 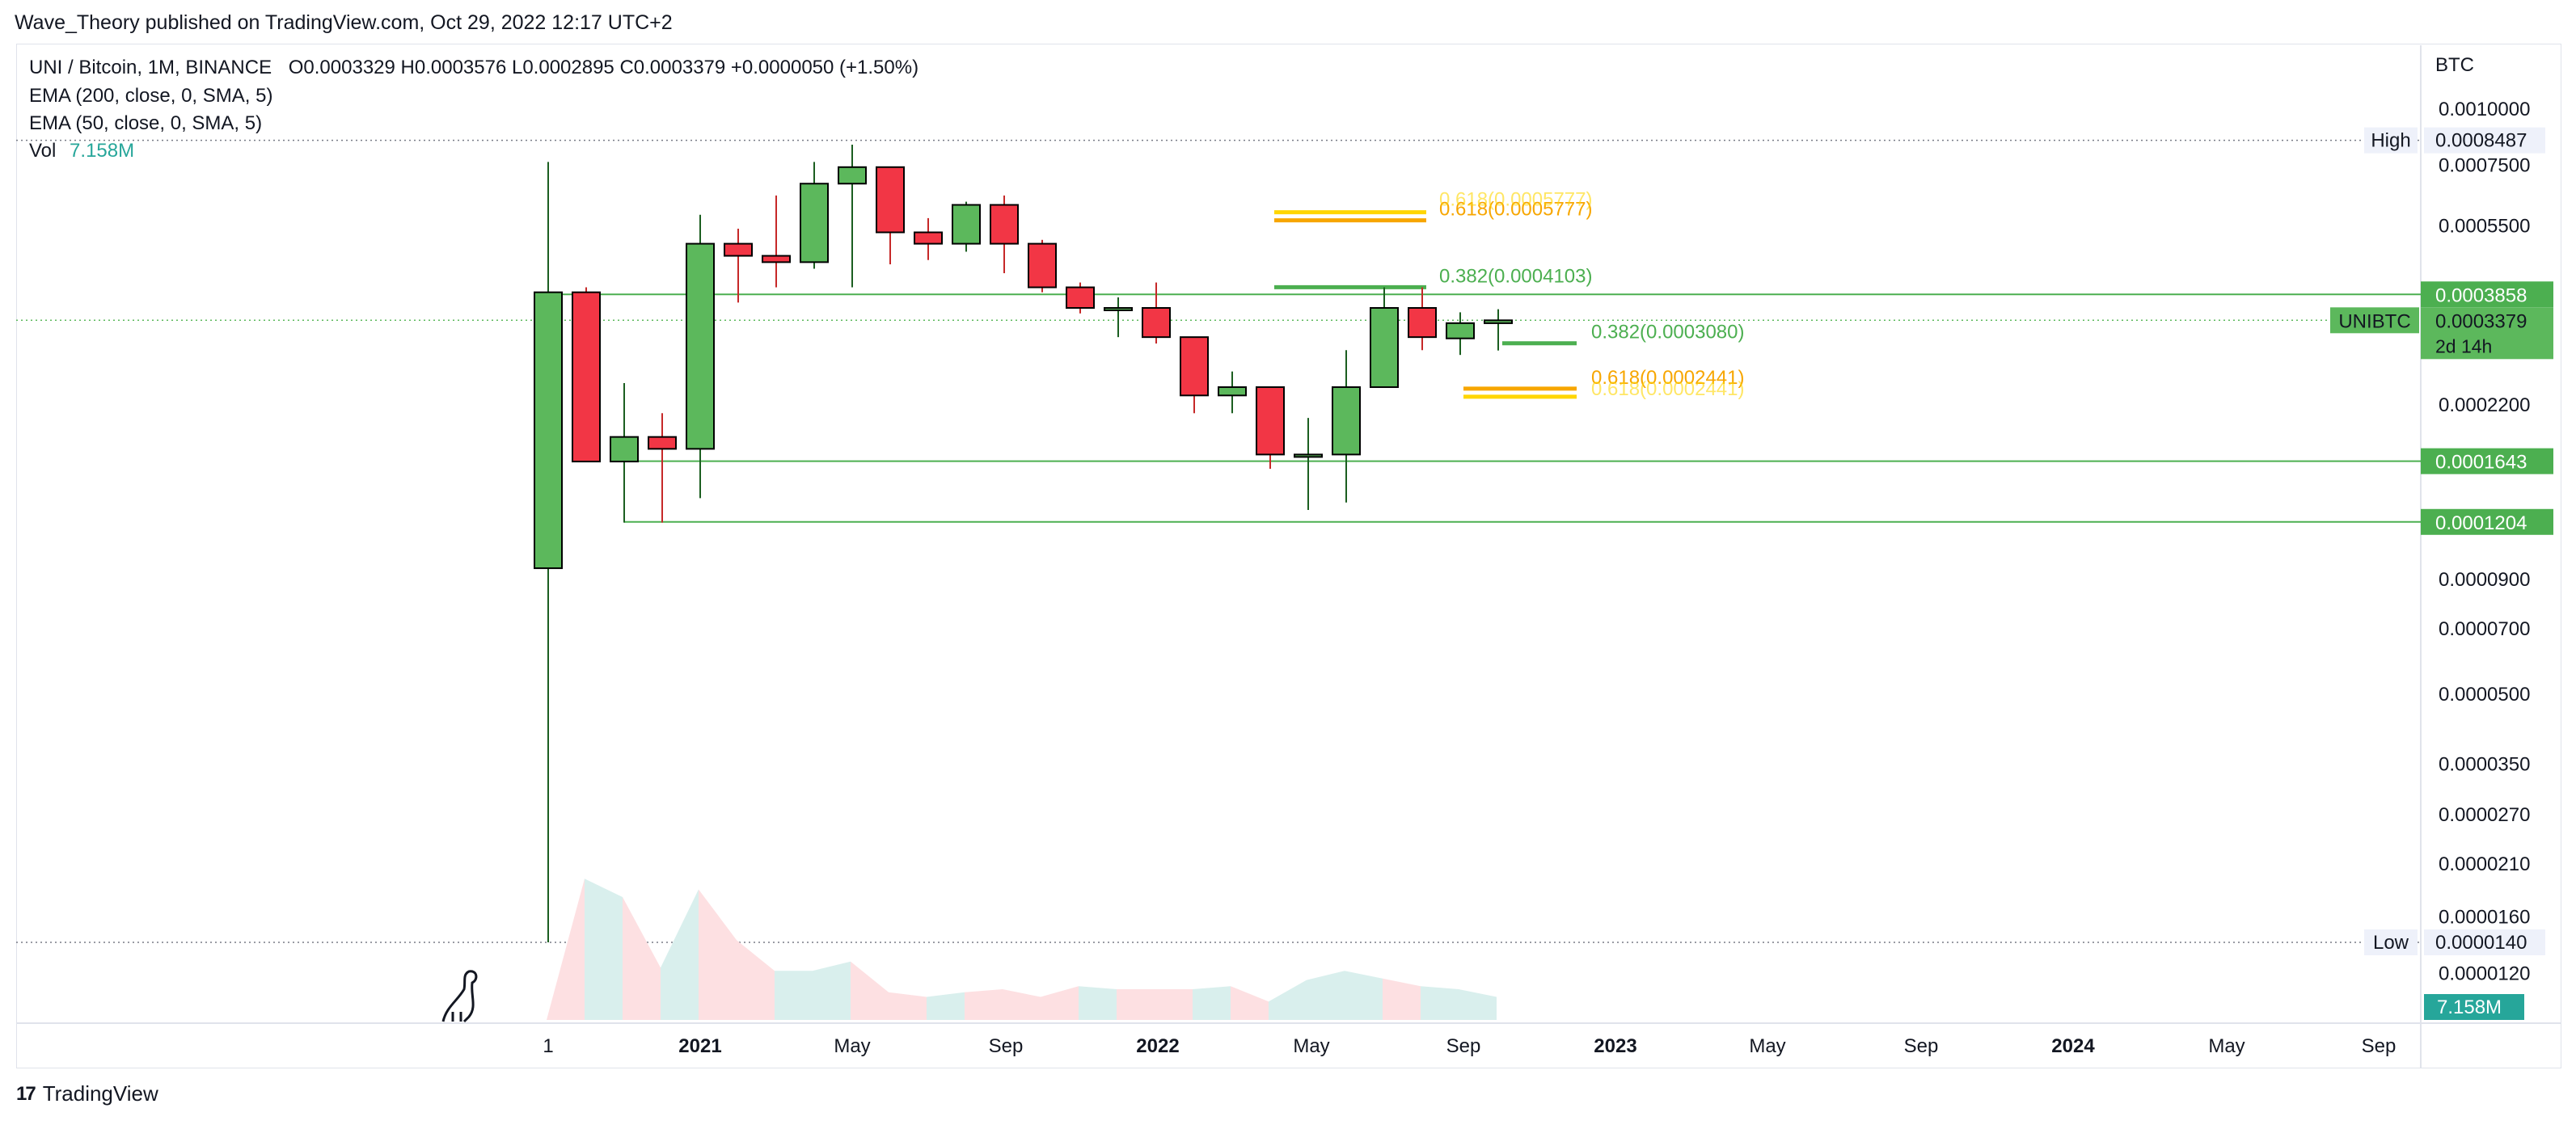 What do you see at coordinates (2487, 333) in the screenshot?
I see `current-price-box` at bounding box center [2487, 333].